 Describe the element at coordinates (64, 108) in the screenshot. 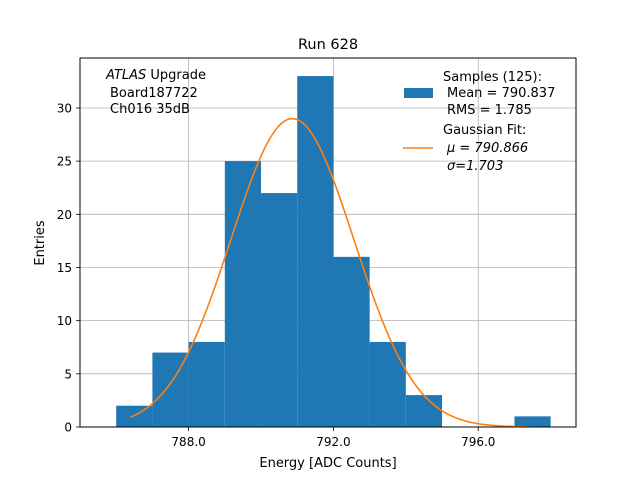

I see `y-tick-label: 30` at that location.